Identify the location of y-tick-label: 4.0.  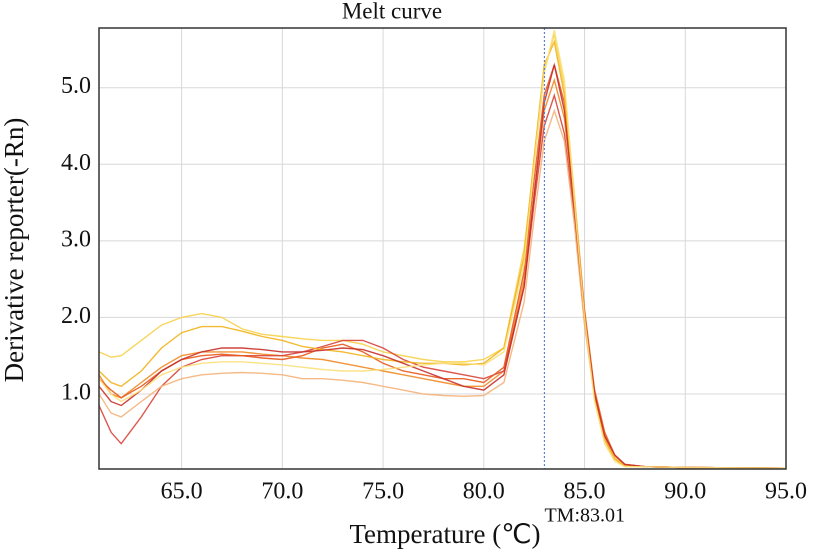
(76, 163).